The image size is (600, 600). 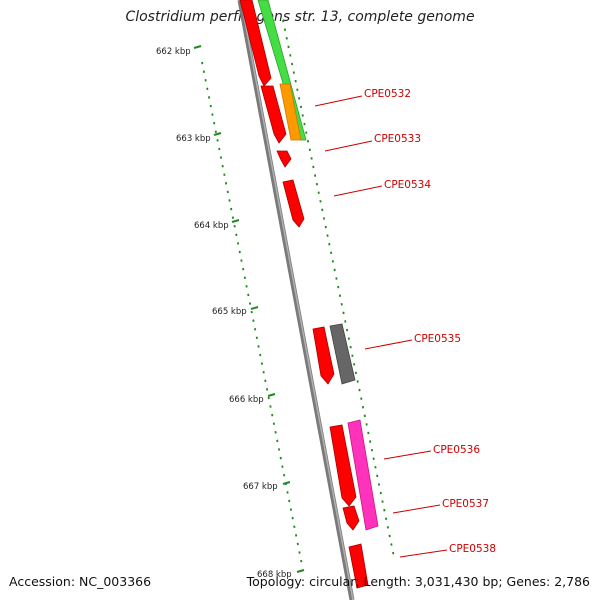 What do you see at coordinates (397, 139) in the screenshot?
I see `gene-label-cpe0533: CPE0533` at bounding box center [397, 139].